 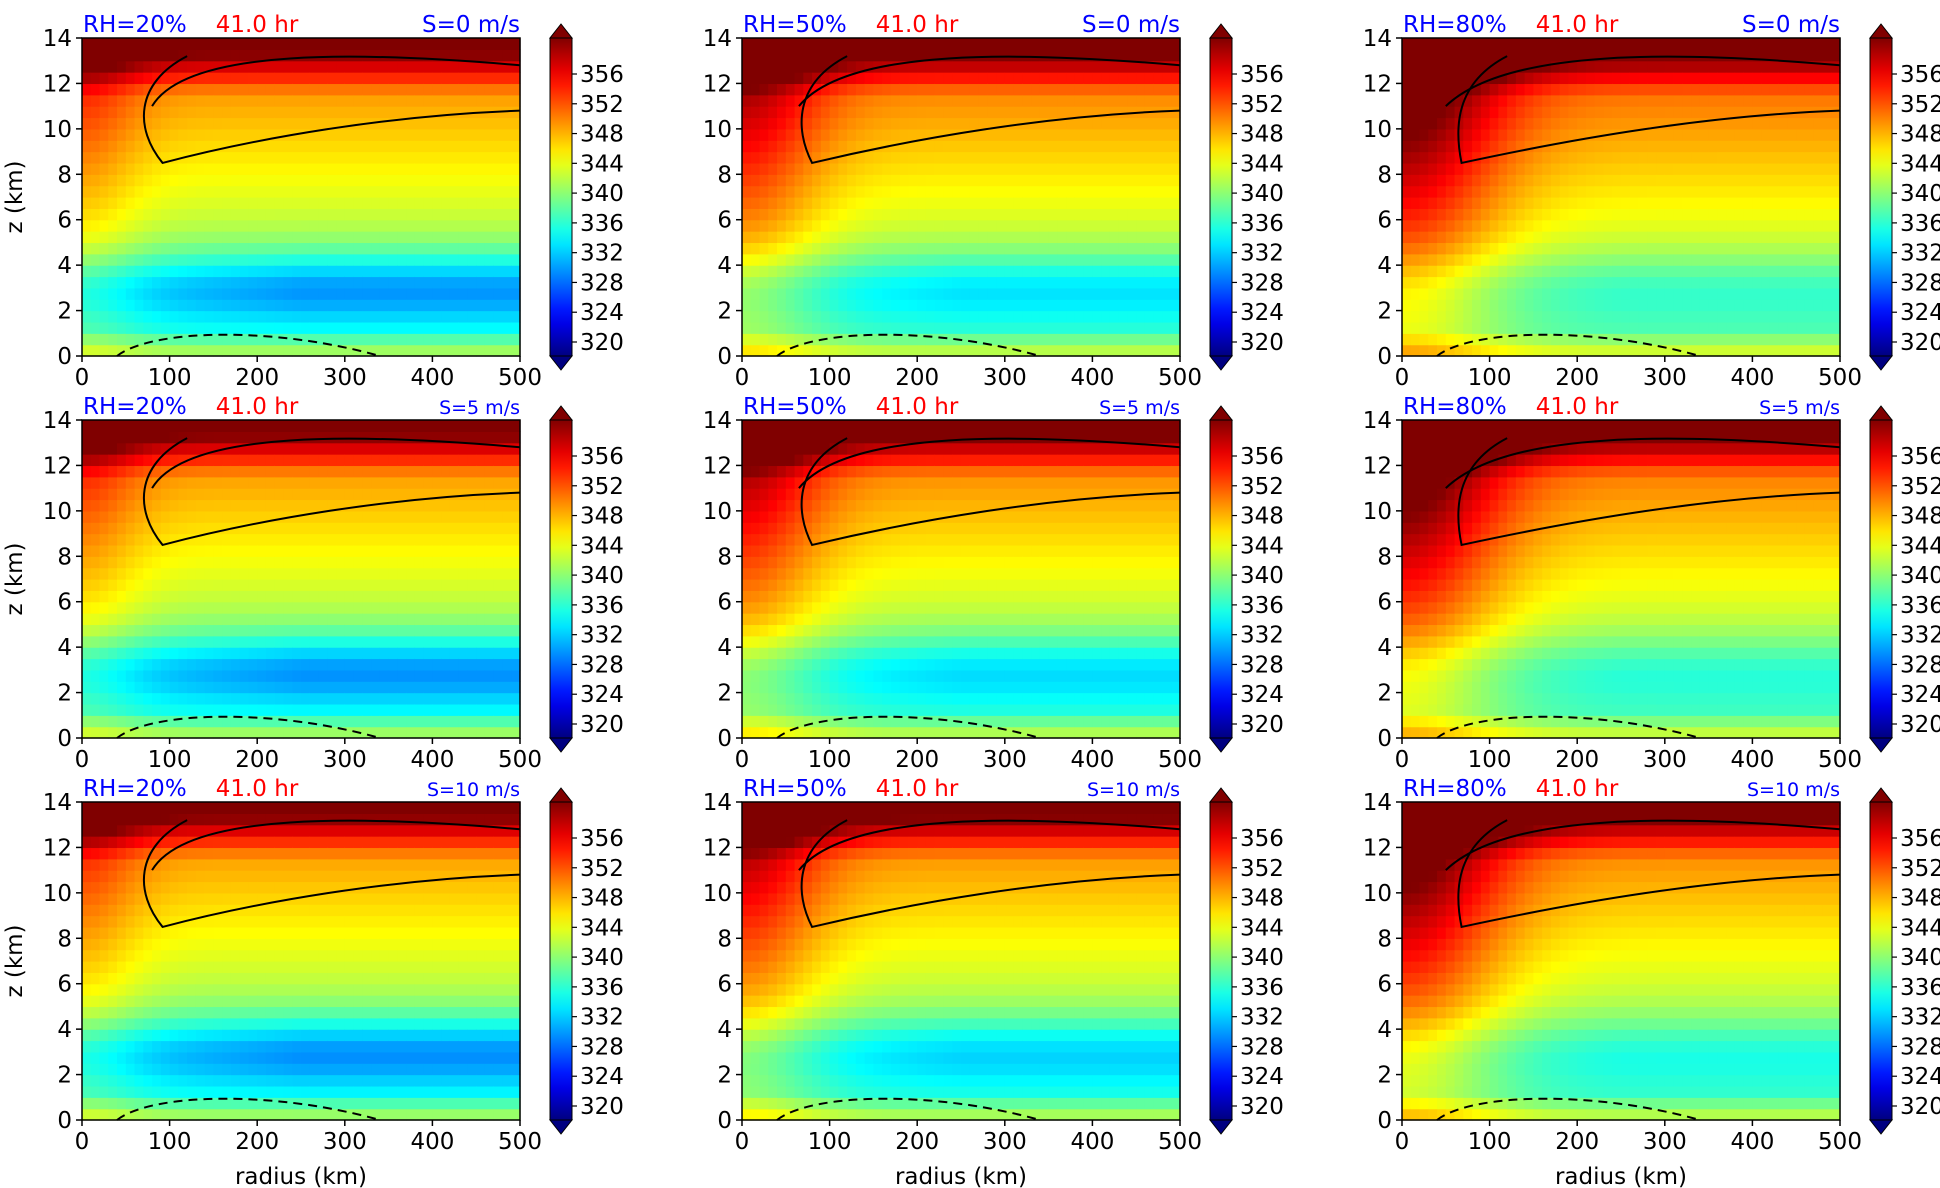 What do you see at coordinates (15, 196) in the screenshot?
I see `y-axis-label: z (km)` at bounding box center [15, 196].